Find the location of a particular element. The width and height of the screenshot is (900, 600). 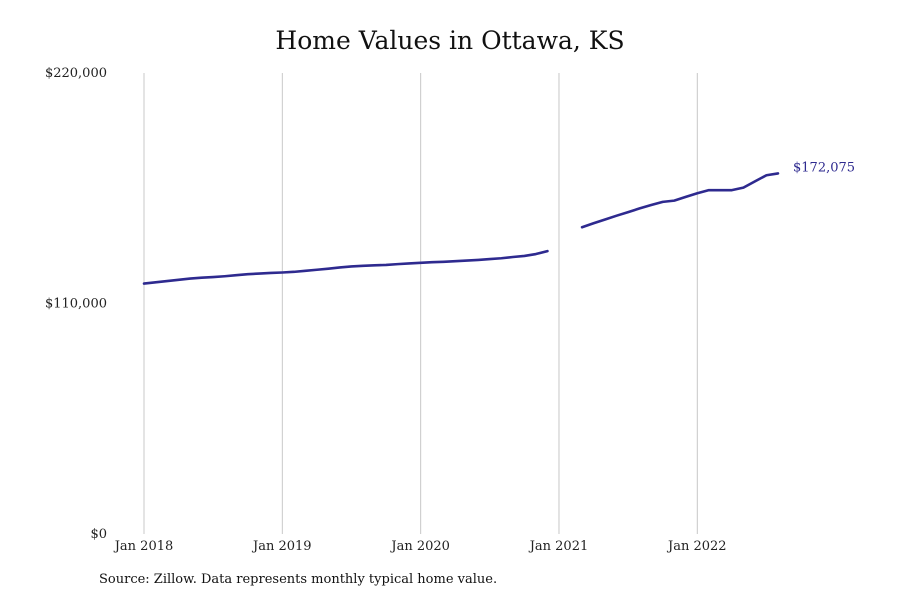

series-lines is located at coordinates (461, 228).